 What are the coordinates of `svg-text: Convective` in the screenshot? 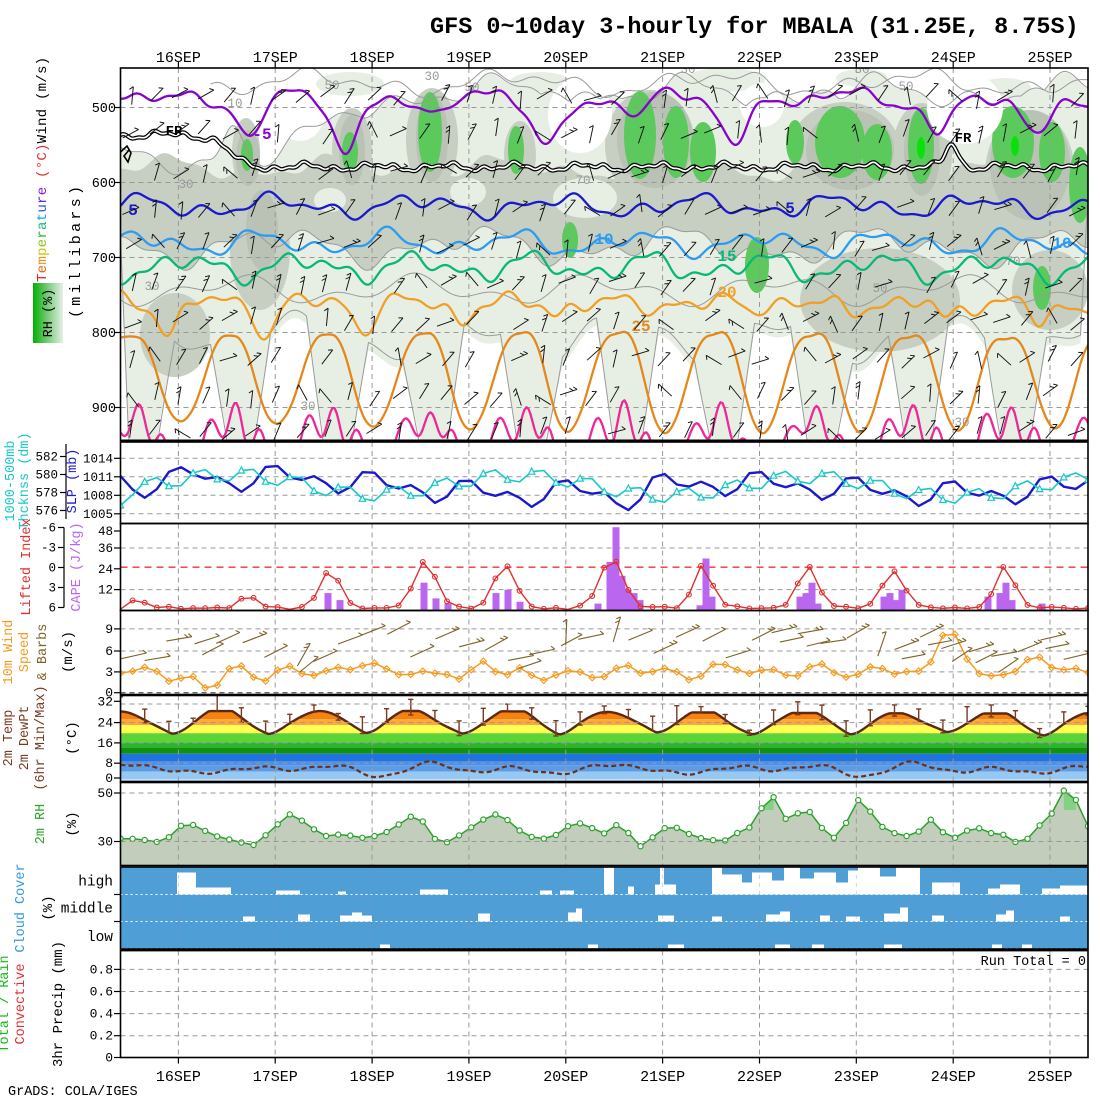 It's located at (21, 1003).